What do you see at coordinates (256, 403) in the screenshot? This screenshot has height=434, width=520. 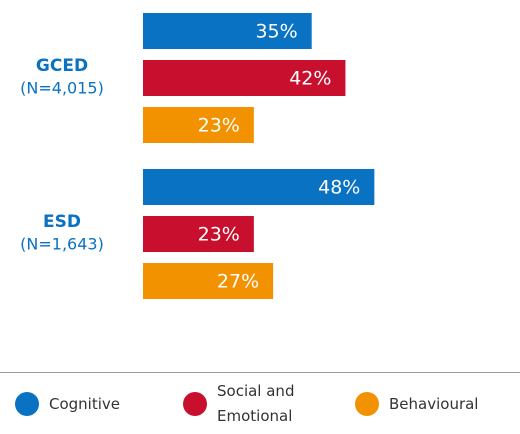 I see `legend-label: Social and Emotional` at bounding box center [256, 403].